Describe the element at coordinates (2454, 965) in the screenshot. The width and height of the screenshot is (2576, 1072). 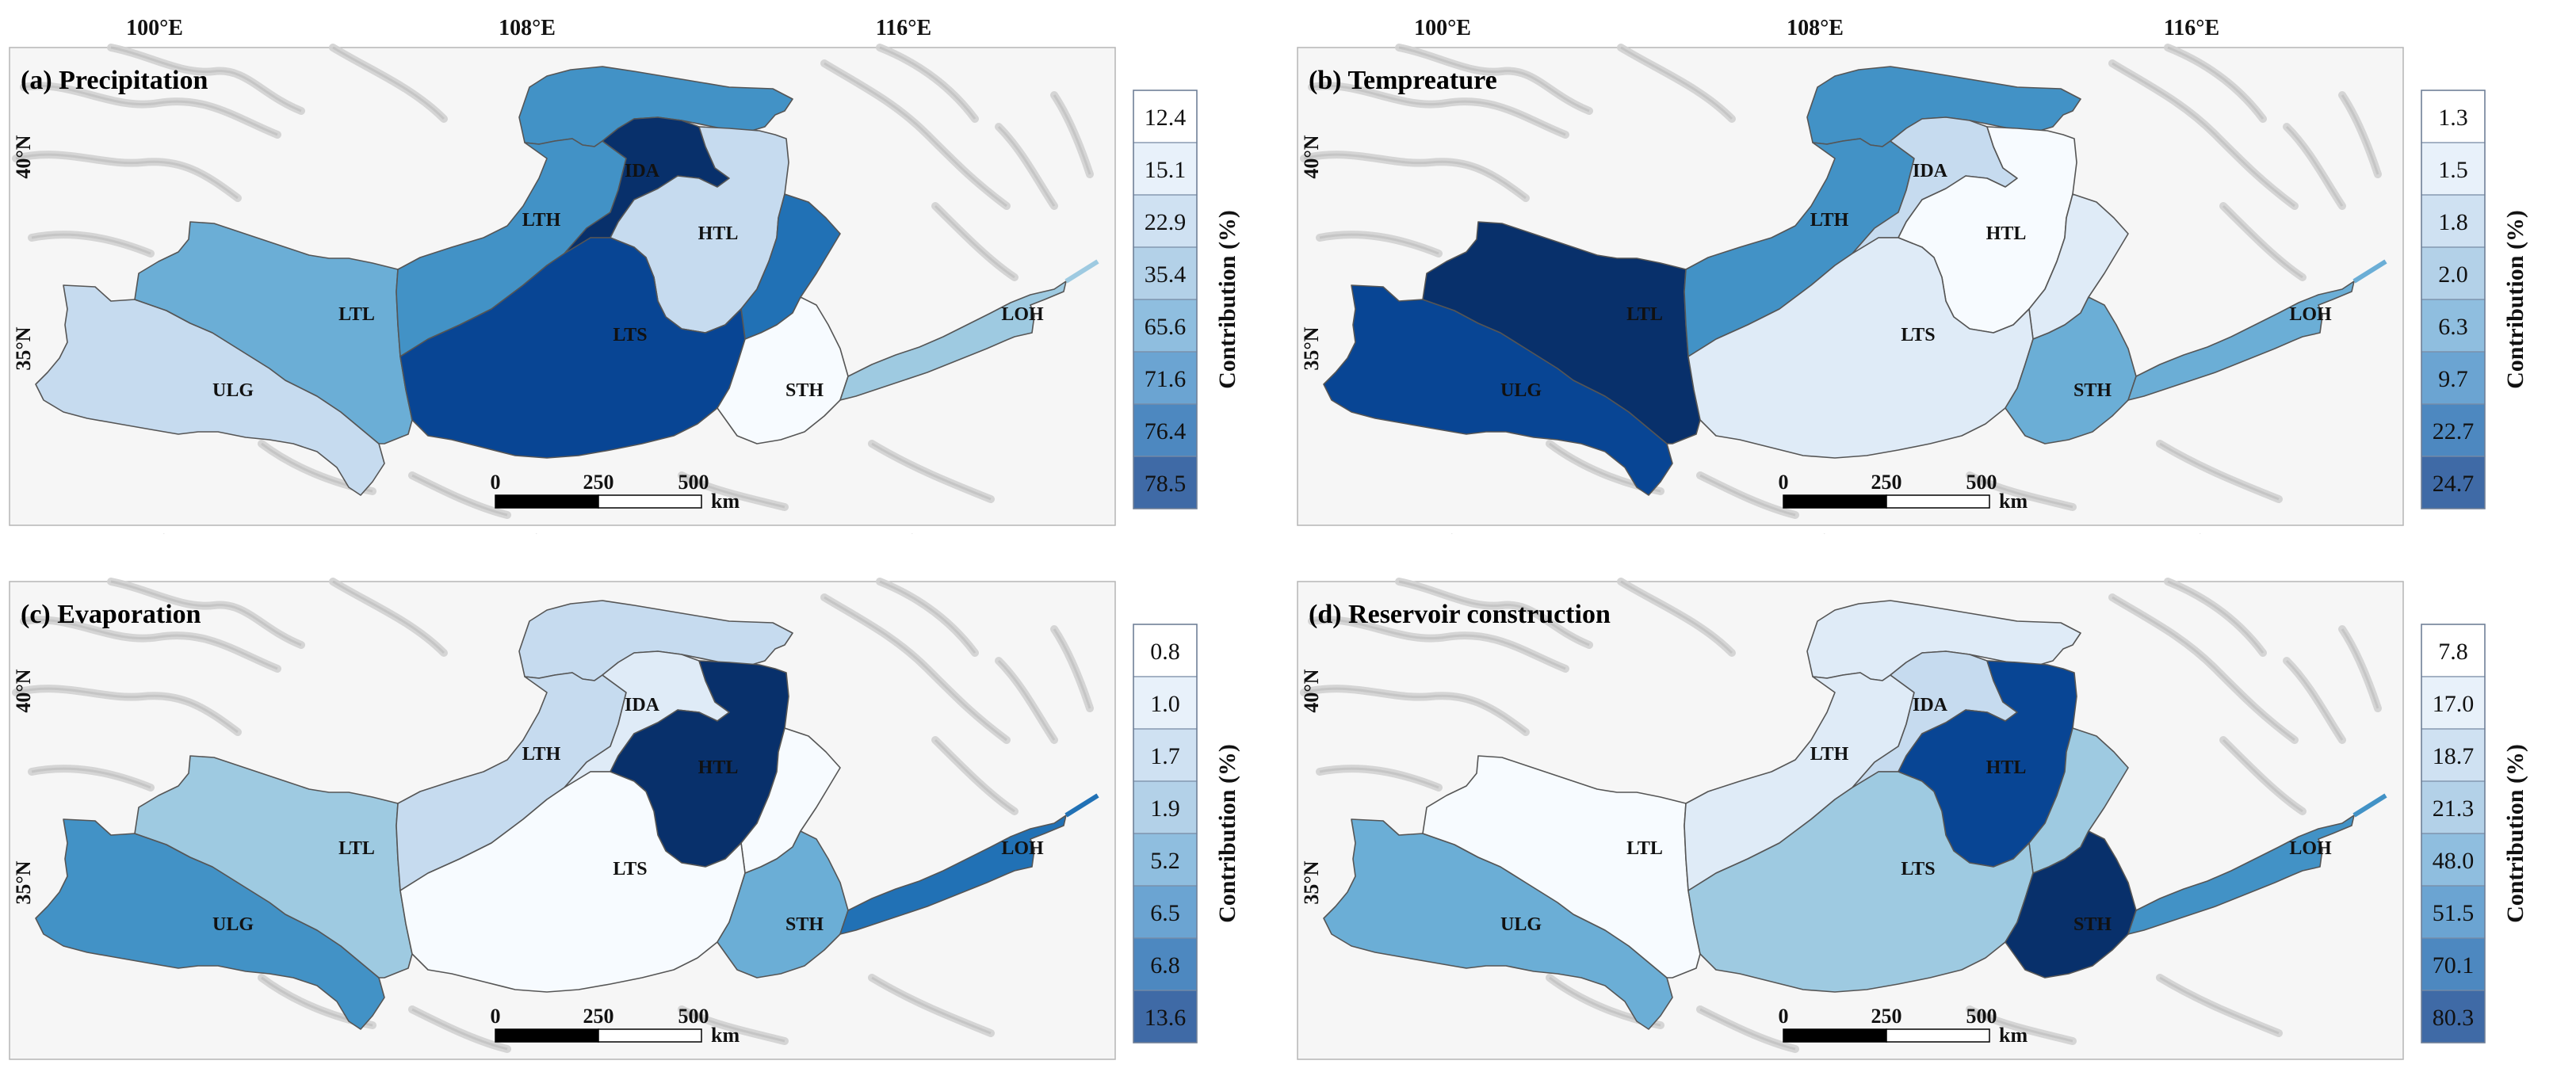
I see `legend-value: 70.1` at that location.